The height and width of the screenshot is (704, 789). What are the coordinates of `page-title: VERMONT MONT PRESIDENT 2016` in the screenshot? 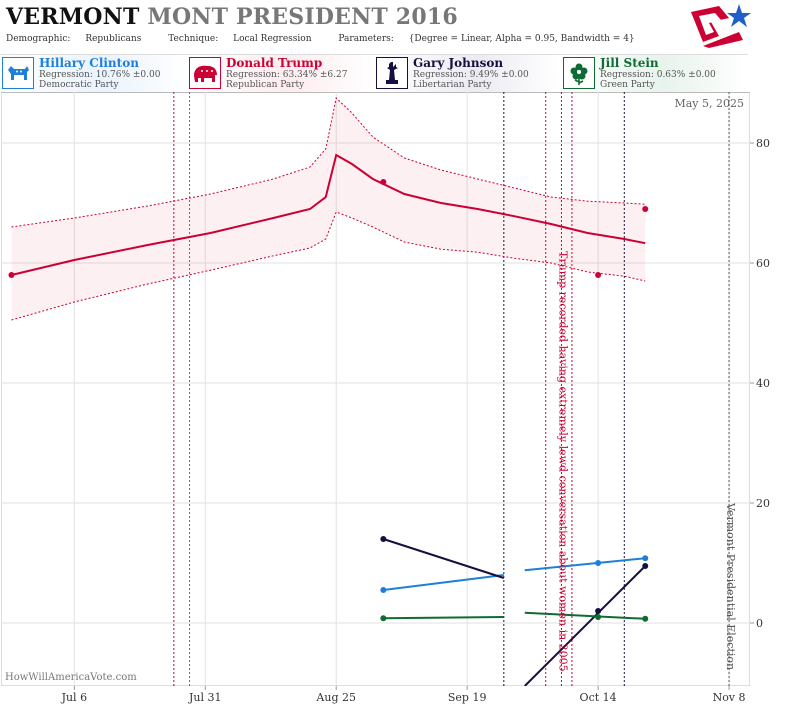 It's located at (232, 17).